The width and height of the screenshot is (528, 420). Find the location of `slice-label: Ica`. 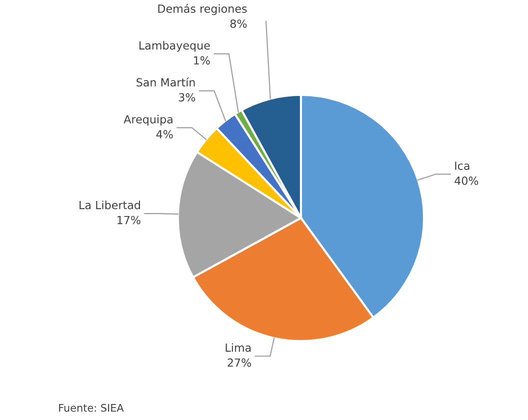

slice-label: Ica is located at coordinates (462, 166).